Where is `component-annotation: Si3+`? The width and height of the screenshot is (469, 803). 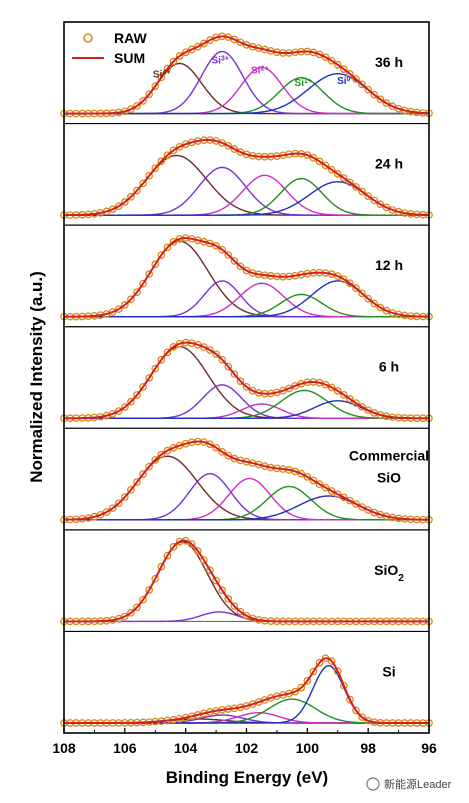 component-annotation: Si3+ is located at coordinates (219, 61).